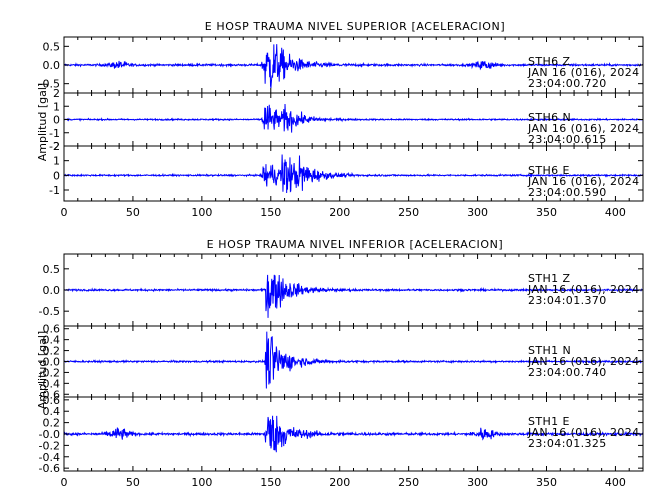 Image resolution: width=650 pixels, height=500 pixels. I want to click on xtick-label-1-3: 150, so click(270, 482).